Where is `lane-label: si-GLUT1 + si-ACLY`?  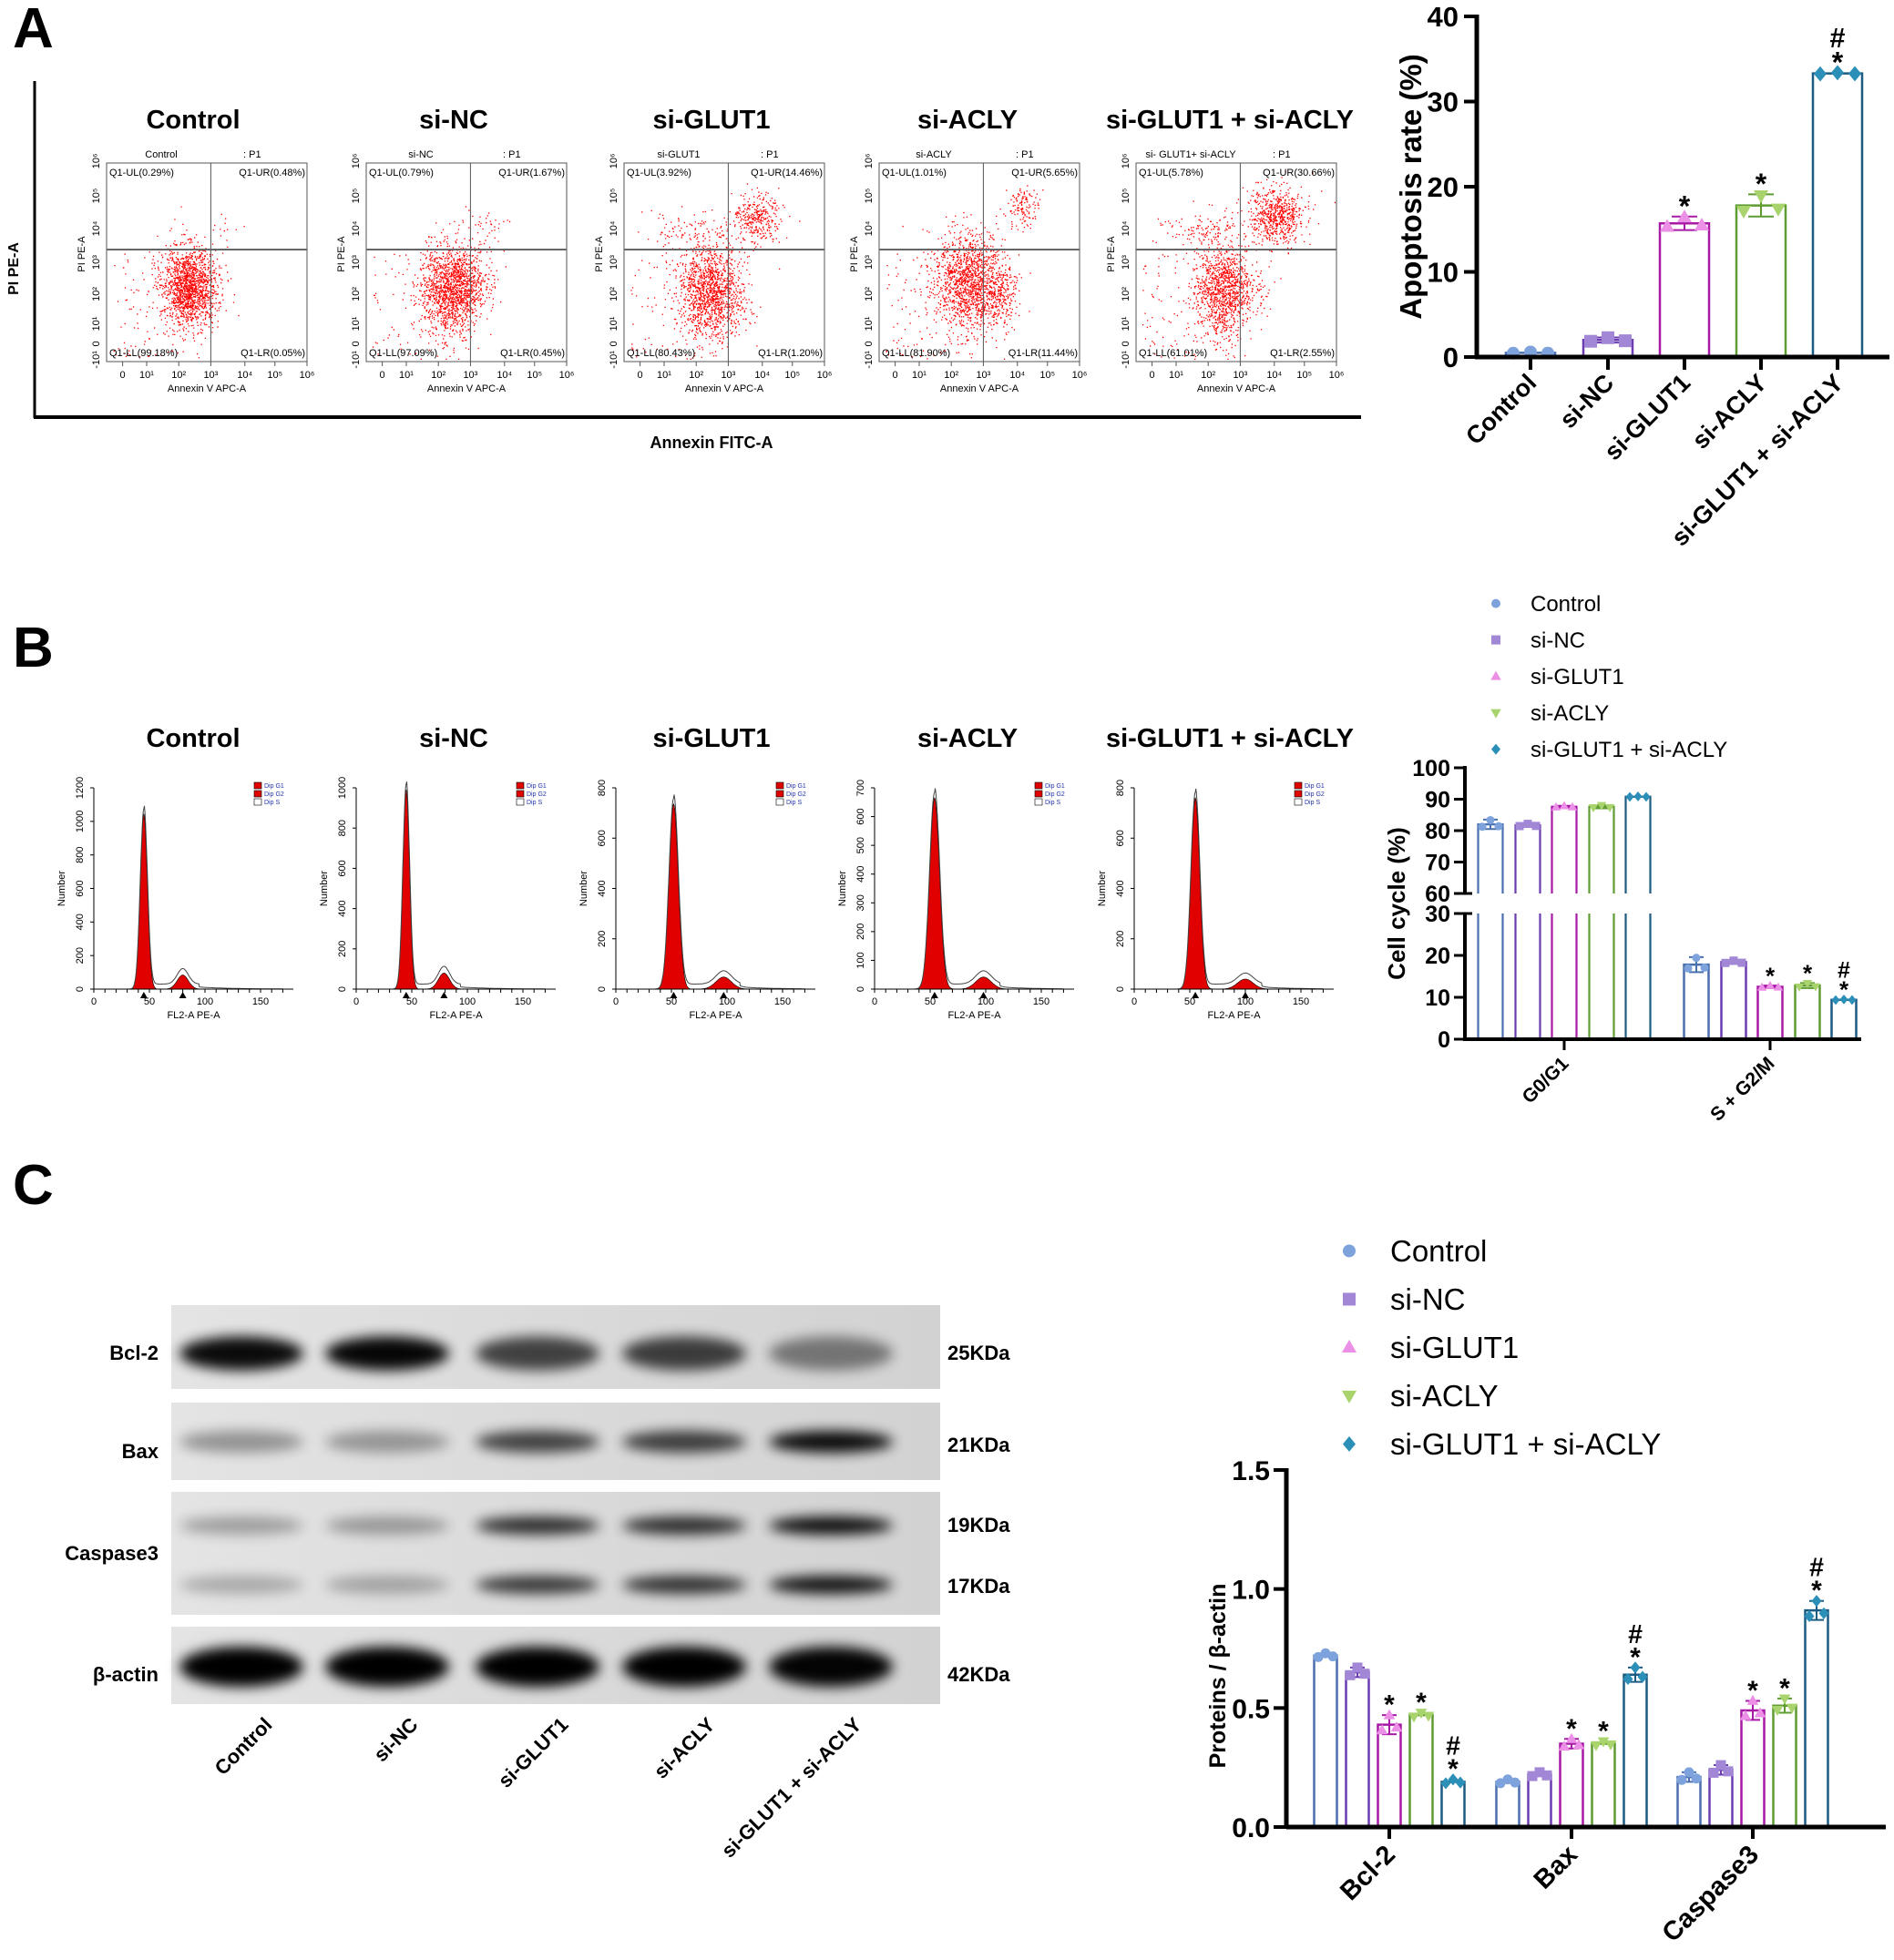 lane-label: si-GLUT1 + si-ACLY is located at coordinates (792, 1788).